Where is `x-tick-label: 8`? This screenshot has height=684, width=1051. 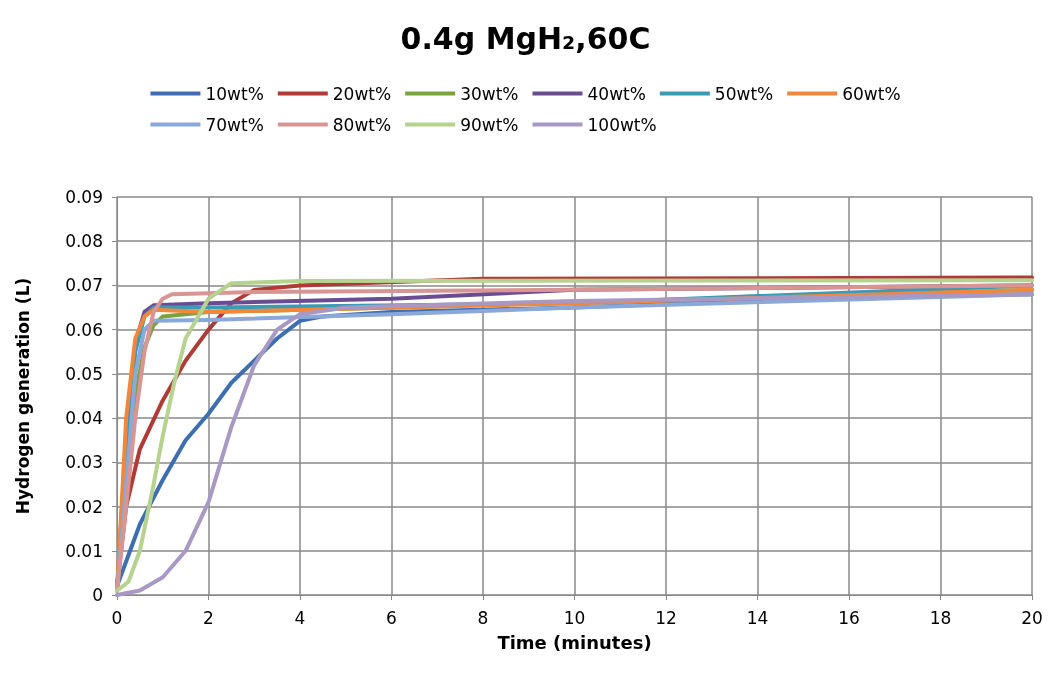 x-tick-label: 8 is located at coordinates (483, 617).